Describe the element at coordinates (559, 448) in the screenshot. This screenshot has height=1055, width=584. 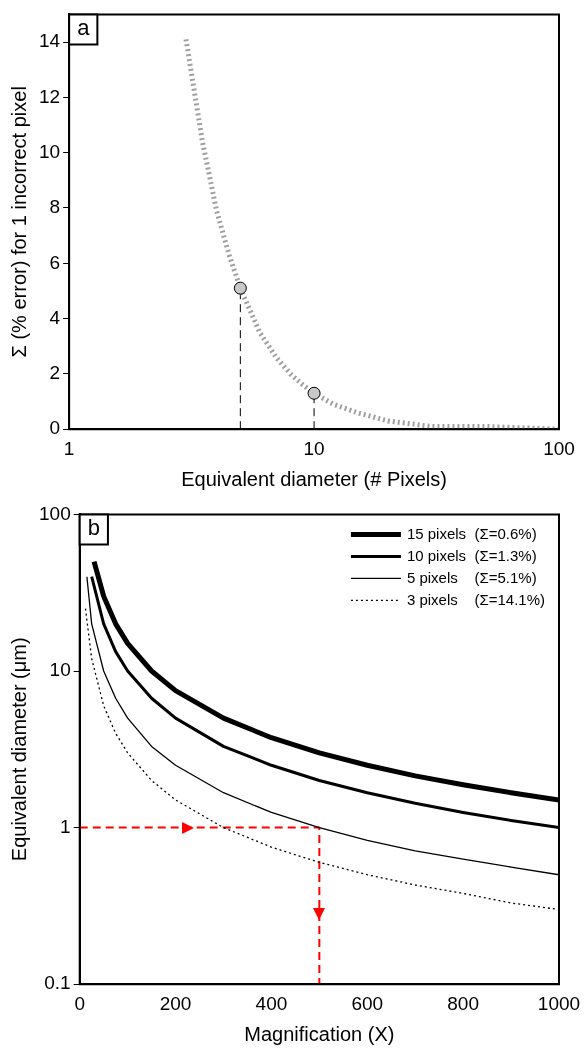
I see `x-tick-label: 100` at that location.